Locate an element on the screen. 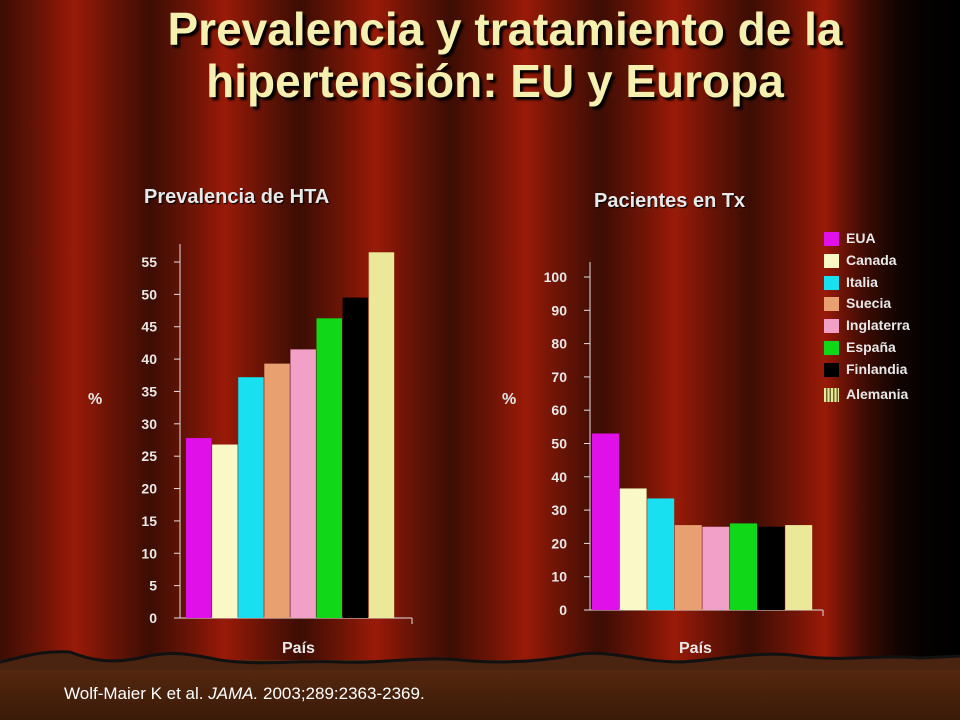  citation-details: 2003;289:2363-2369. is located at coordinates (341, 693).